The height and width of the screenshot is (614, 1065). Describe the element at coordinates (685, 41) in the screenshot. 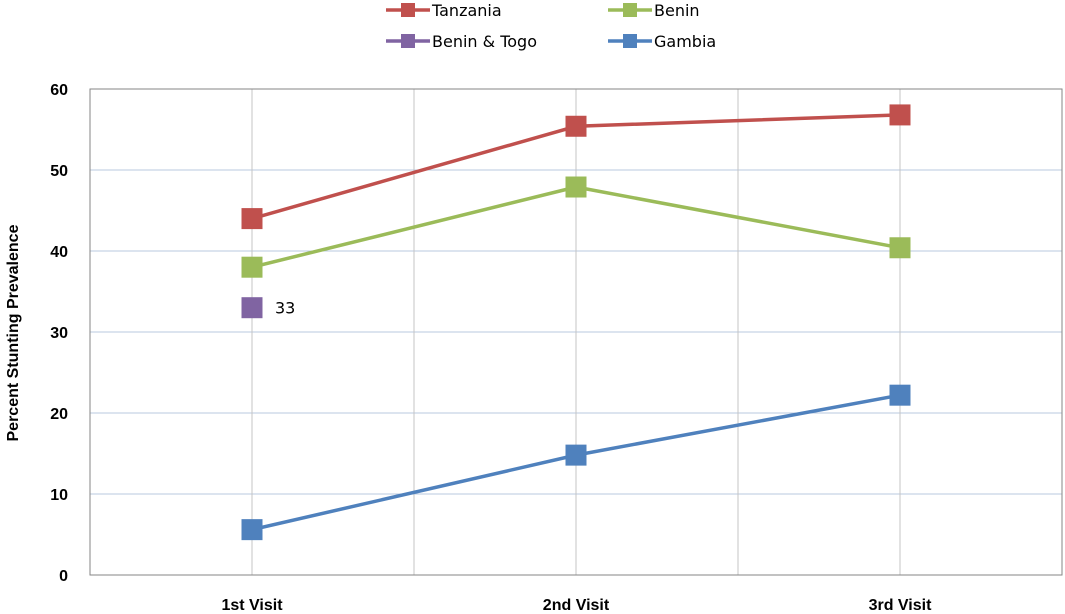

I see `legend-label: Gambia` at that location.